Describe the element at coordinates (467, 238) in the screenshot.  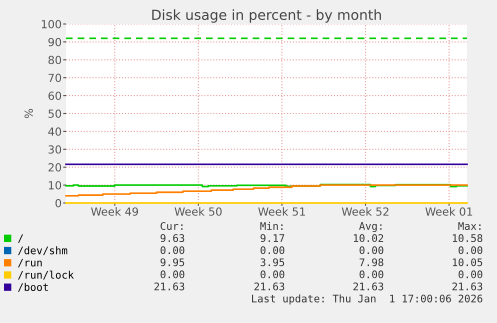
I see `text: 10.58` at that location.